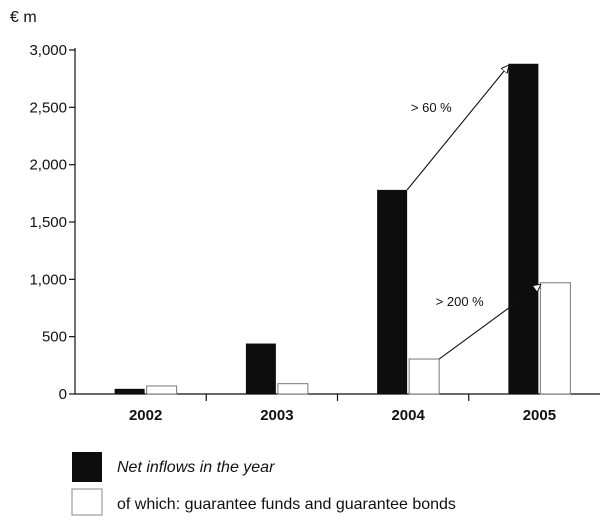 The width and height of the screenshot is (610, 524). What do you see at coordinates (48, 50) in the screenshot?
I see `y-tick-label: 3,000` at bounding box center [48, 50].